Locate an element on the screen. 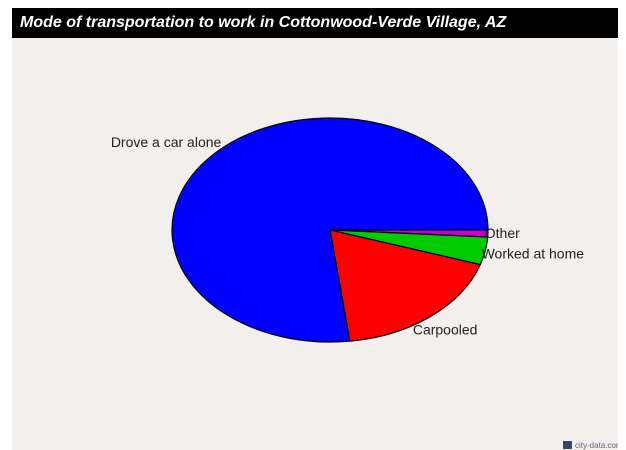 The height and width of the screenshot is (450, 626). title-bar is located at coordinates (315, 23).